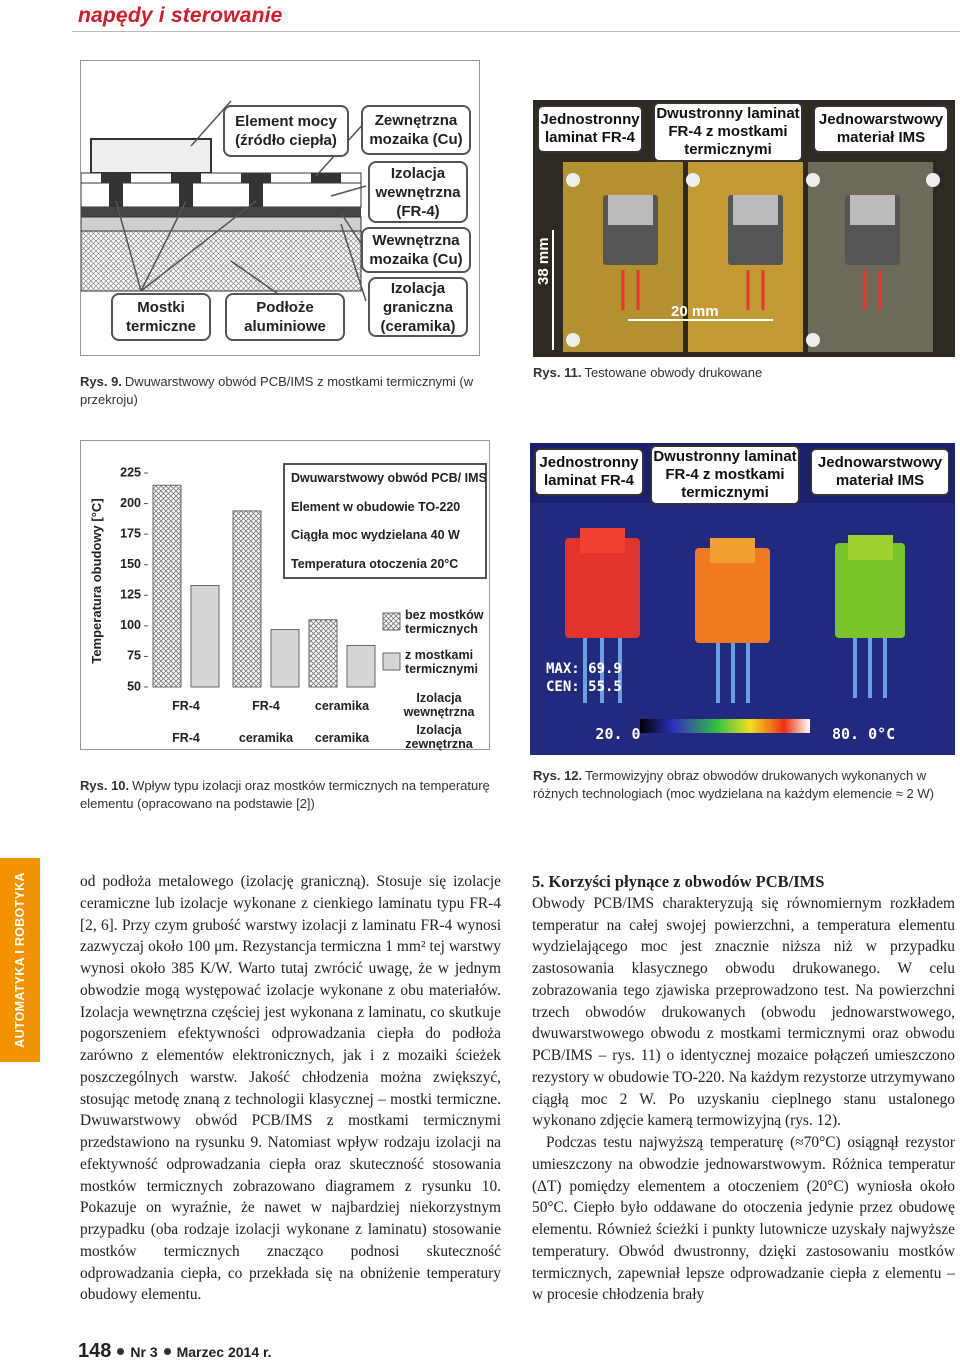 This screenshot has width=960, height=1363. I want to click on label-inner-cu: Wewnętrzna mozaika (Cu), so click(416, 250).